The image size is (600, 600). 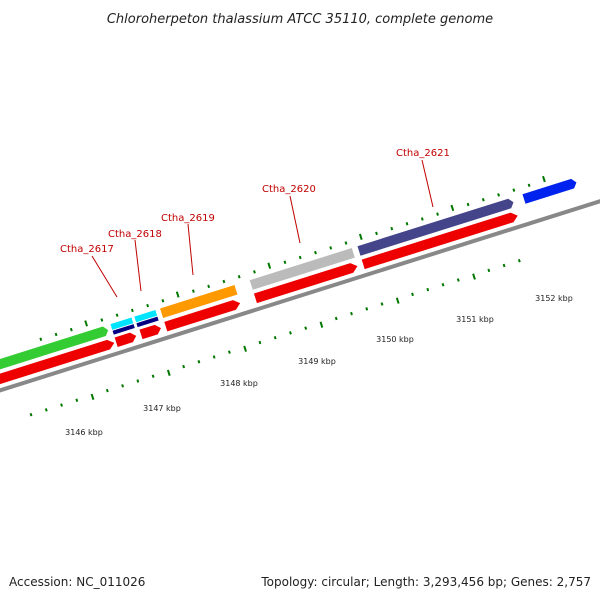 What do you see at coordinates (239, 383) in the screenshot?
I see `tick-label-3148: 3148 kbp` at bounding box center [239, 383].